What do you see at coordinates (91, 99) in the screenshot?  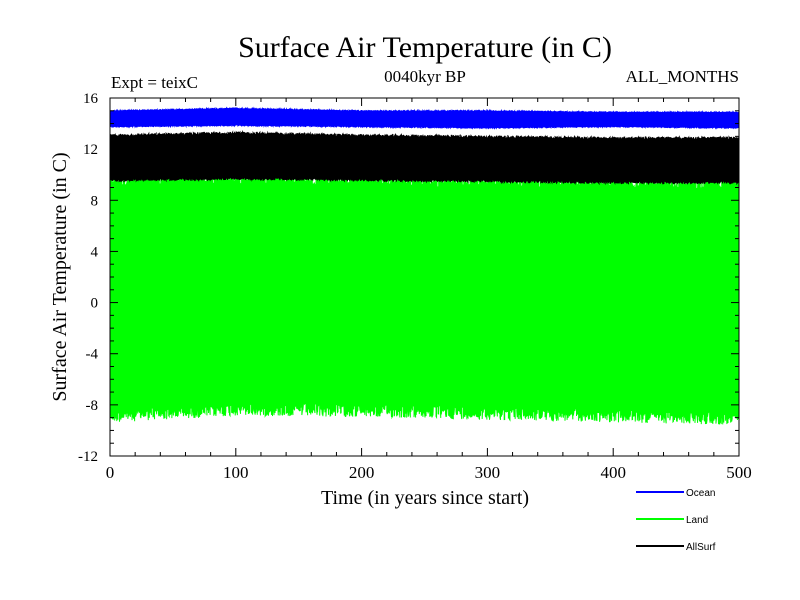 I see `y-tick-label: 16` at bounding box center [91, 99].